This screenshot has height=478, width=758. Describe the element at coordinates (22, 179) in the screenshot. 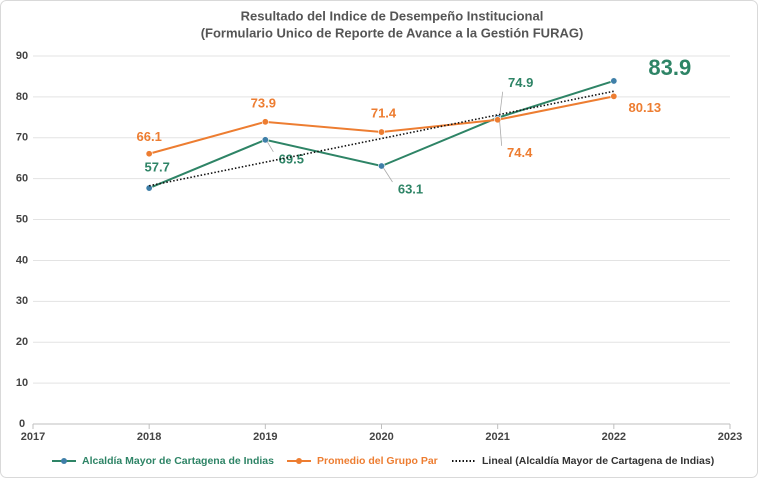

I see `y-tick-label: 60` at that location.